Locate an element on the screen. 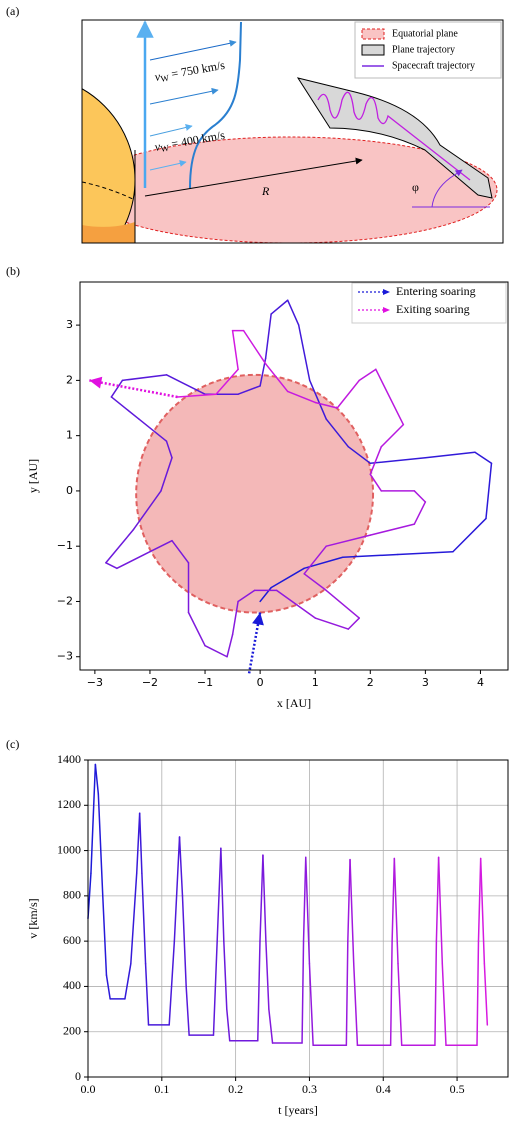 The height and width of the screenshot is (1122, 509). legend-label: Plane trajectory is located at coordinates (423, 49).